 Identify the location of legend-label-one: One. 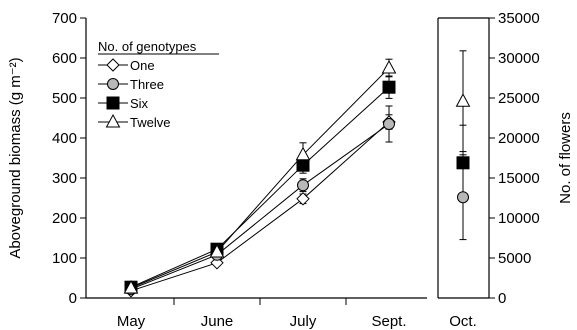
(142, 65).